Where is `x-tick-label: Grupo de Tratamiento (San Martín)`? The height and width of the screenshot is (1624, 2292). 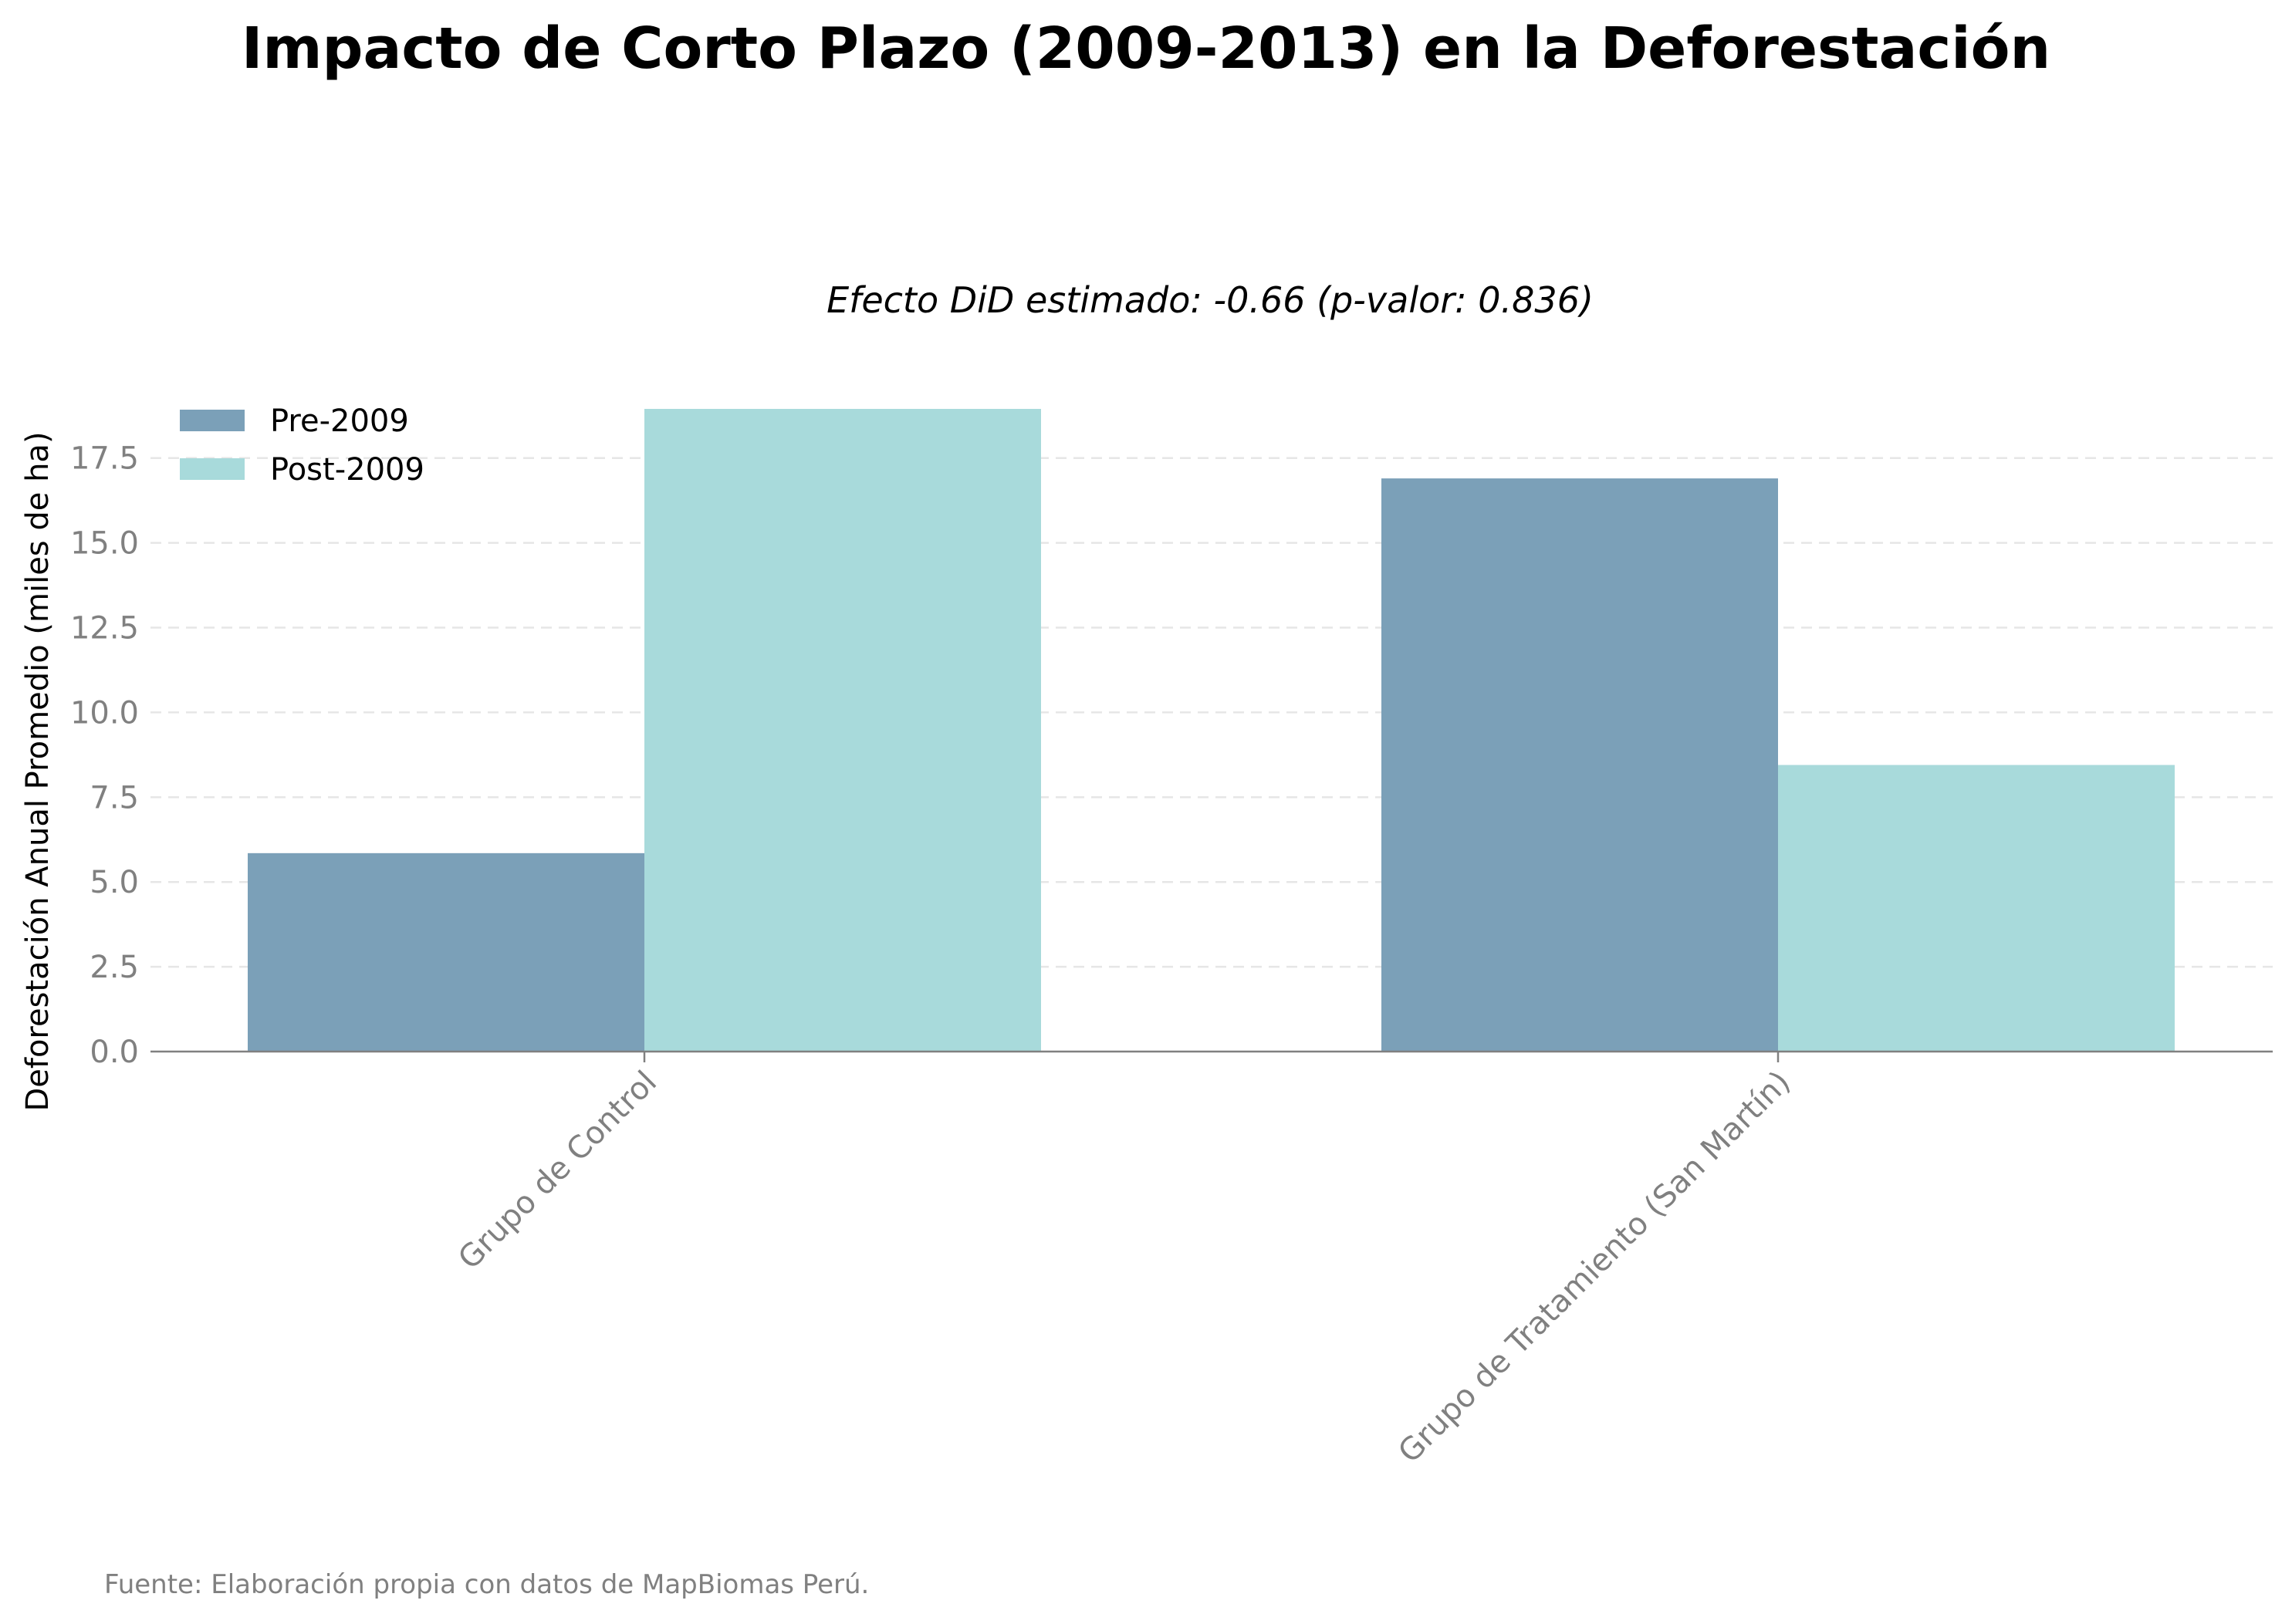
x-tick-label: Grupo de Tratamiento (San Martín) is located at coordinates (1594, 1267).